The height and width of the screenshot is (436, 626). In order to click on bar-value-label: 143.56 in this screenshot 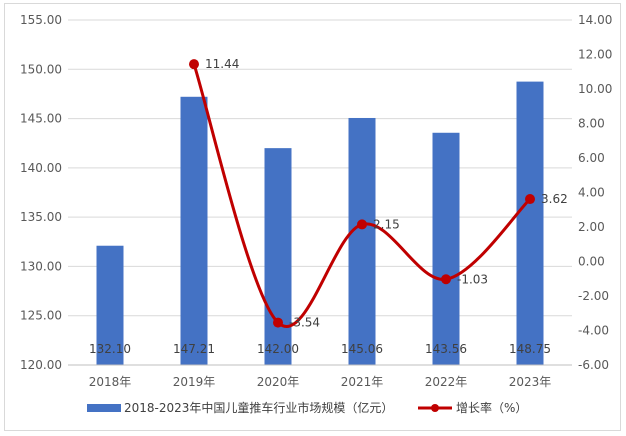, I will do `click(446, 349)`.